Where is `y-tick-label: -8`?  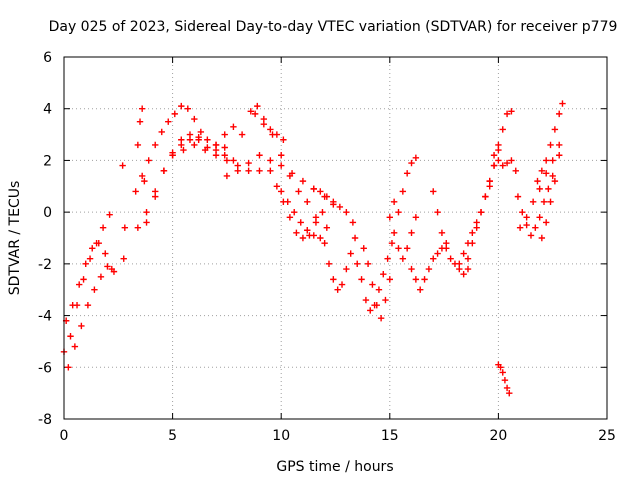
y-tick-label: -8 is located at coordinates (45, 420).